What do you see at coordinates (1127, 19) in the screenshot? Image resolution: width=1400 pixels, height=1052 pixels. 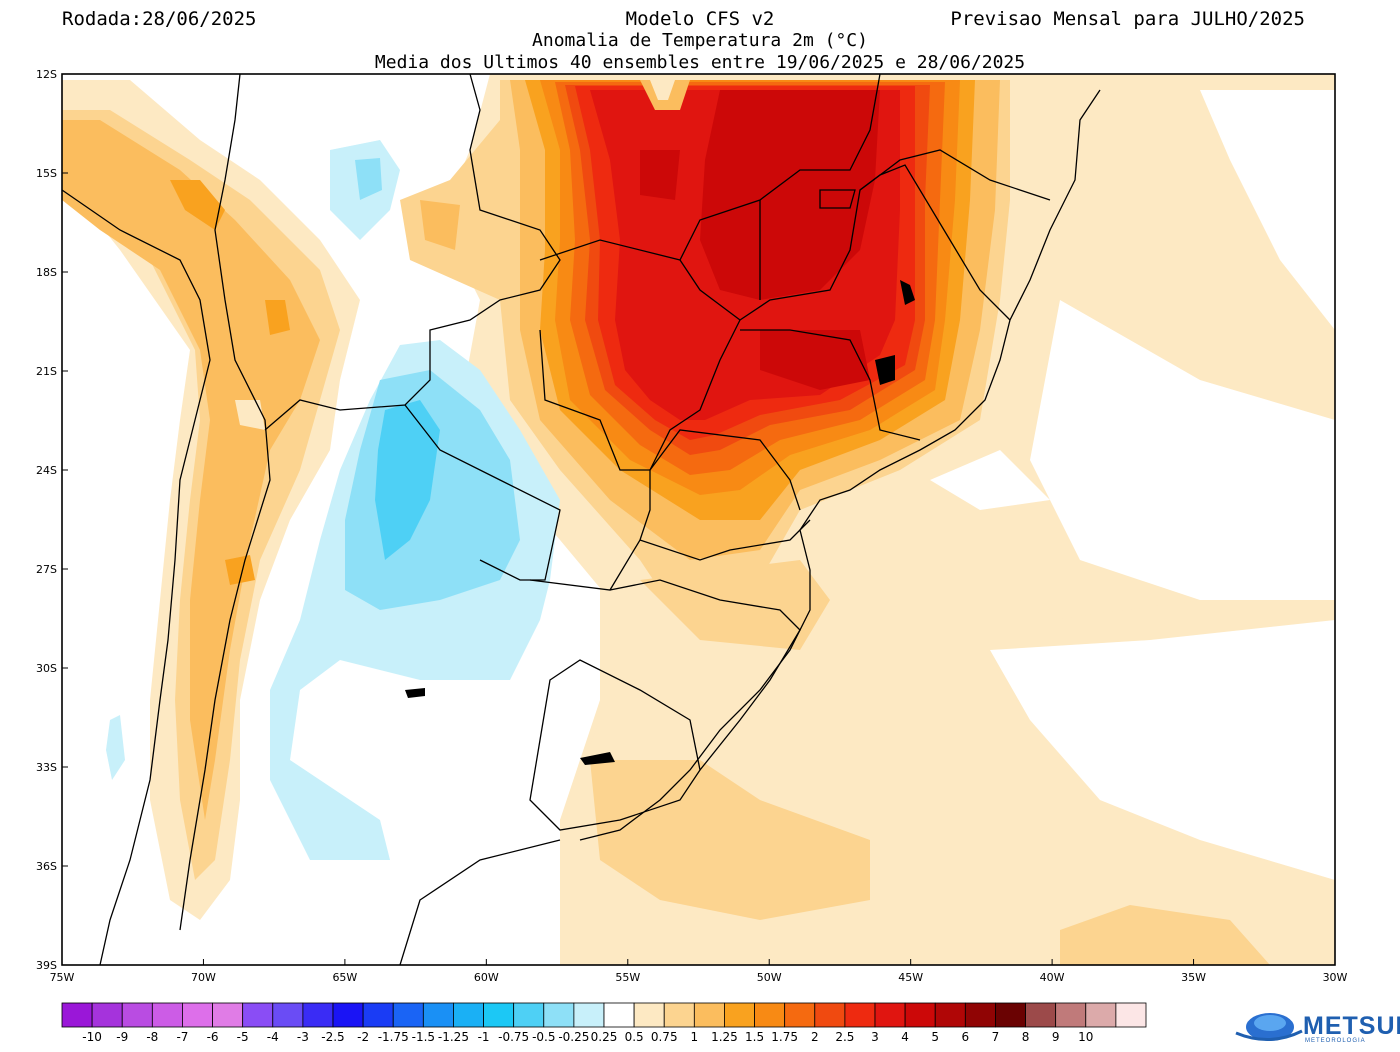 I see `forecast-label: Previsao Mensal para JULHO/2025` at bounding box center [1127, 19].